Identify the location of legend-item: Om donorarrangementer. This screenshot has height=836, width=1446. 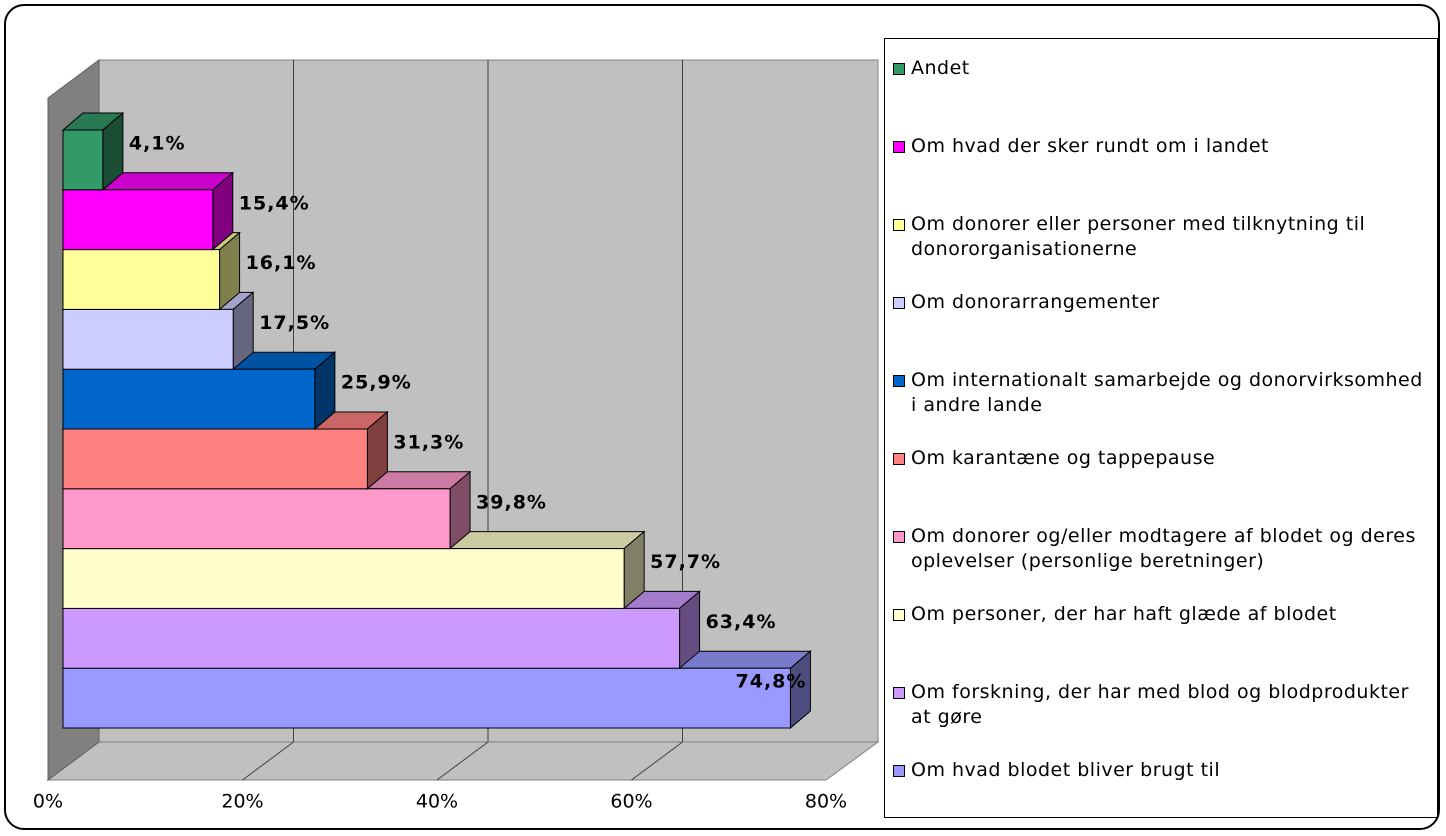
(1162, 302).